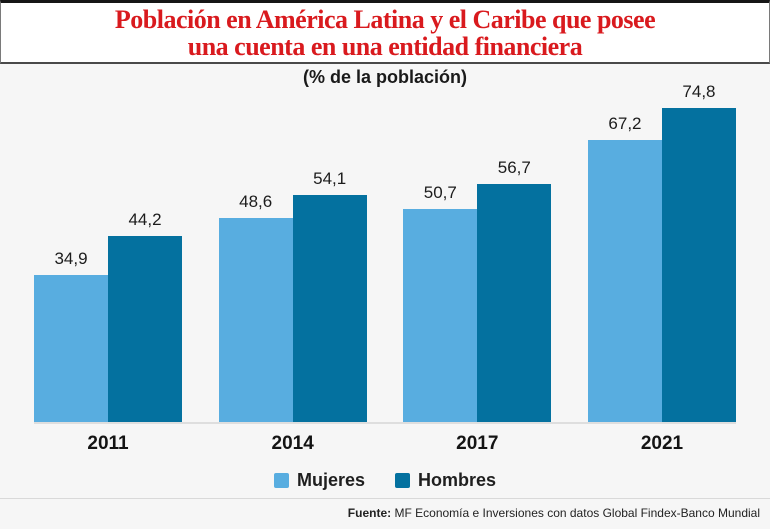 This screenshot has width=770, height=529. What do you see at coordinates (329, 295) in the screenshot?
I see `bar-hombres-2014: 54,1` at bounding box center [329, 295].